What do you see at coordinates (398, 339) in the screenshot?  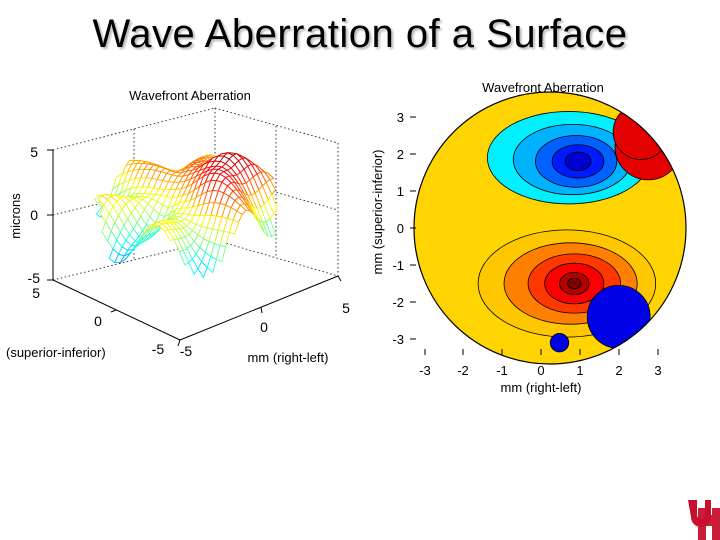 I see `contour-y-tick-label: -3` at bounding box center [398, 339].